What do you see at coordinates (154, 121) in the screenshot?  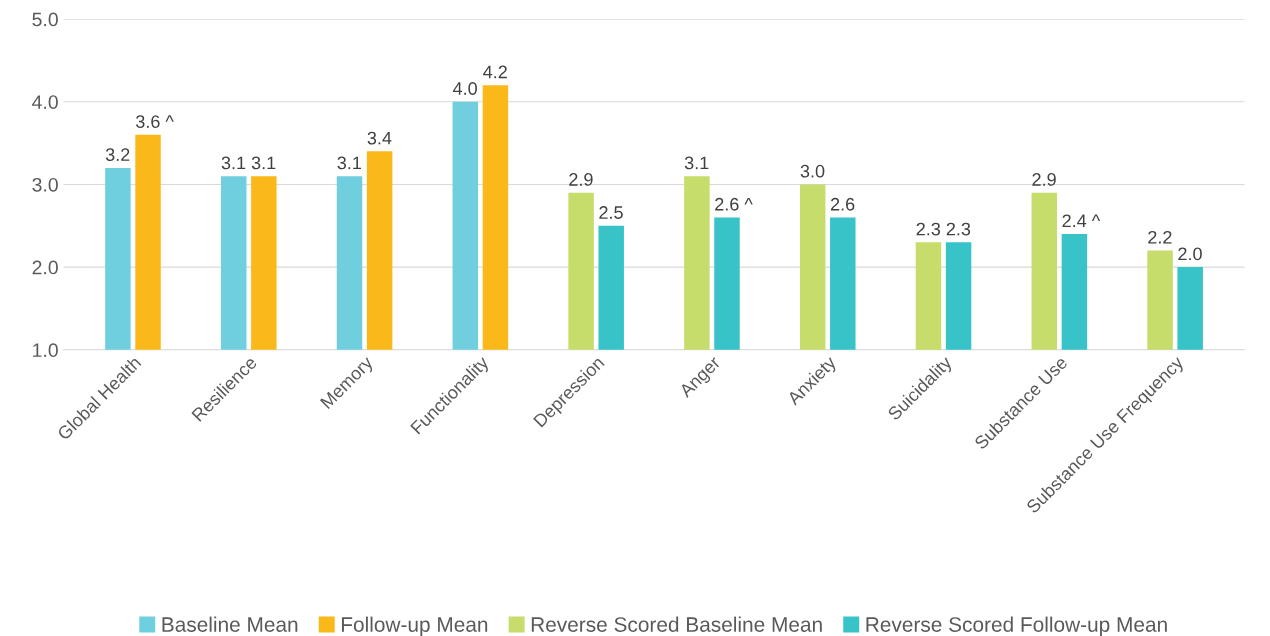 I see `data-label: 3.6 ^` at bounding box center [154, 121].